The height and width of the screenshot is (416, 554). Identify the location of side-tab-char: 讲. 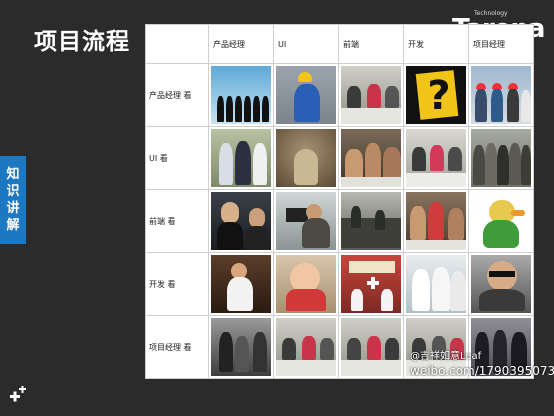
(13, 208).